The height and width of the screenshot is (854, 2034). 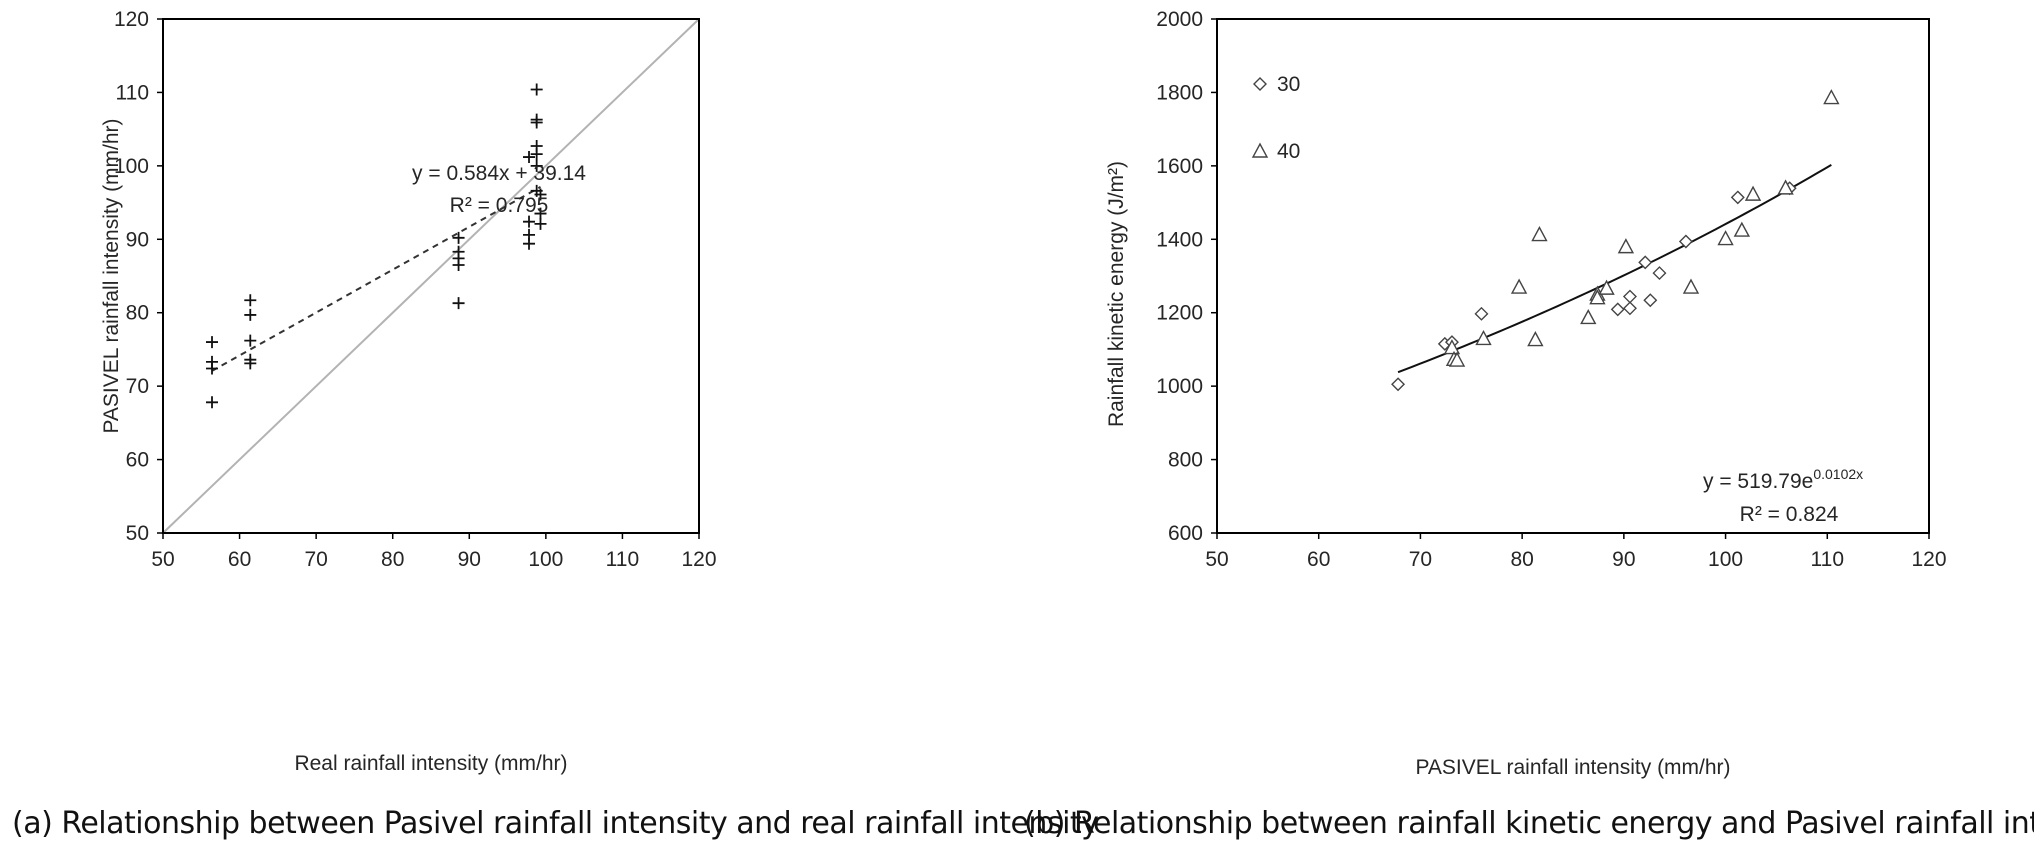 What do you see at coordinates (1758, 481) in the screenshot?
I see `chart-b-equation-base: y = 519.79e` at bounding box center [1758, 481].